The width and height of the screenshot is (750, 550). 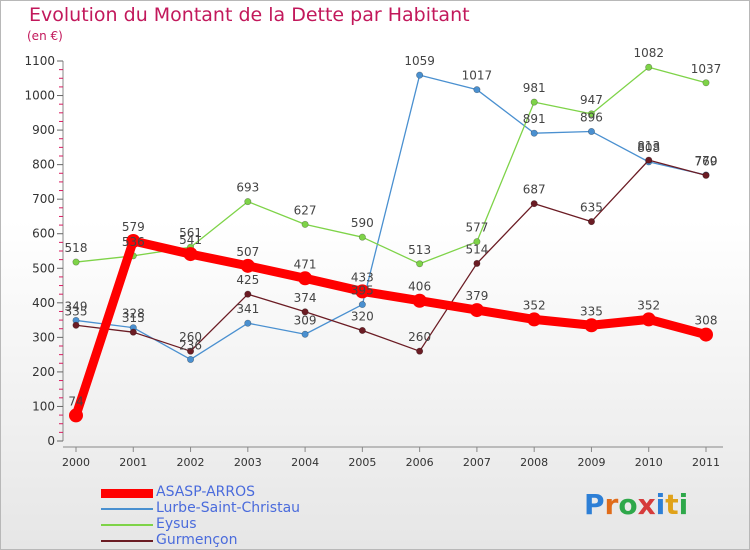 What do you see at coordinates (706, 161) in the screenshot?
I see `data-label: 770` at bounding box center [706, 161].